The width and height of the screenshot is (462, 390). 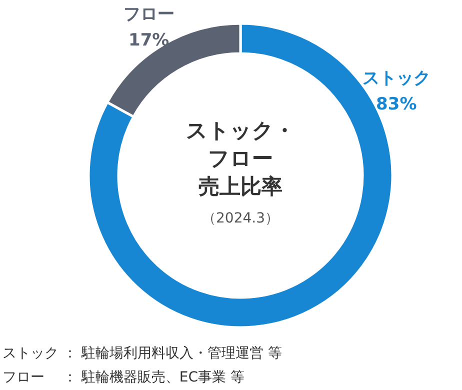 I want to click on slice-label: フロー, so click(x=148, y=14).